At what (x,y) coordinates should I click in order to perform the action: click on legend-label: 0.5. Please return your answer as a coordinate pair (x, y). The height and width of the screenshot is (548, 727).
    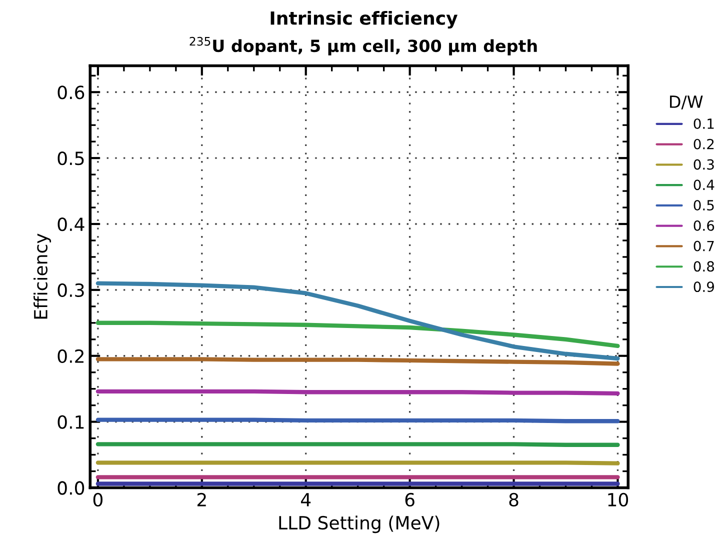
    Looking at the image, I should click on (704, 205).